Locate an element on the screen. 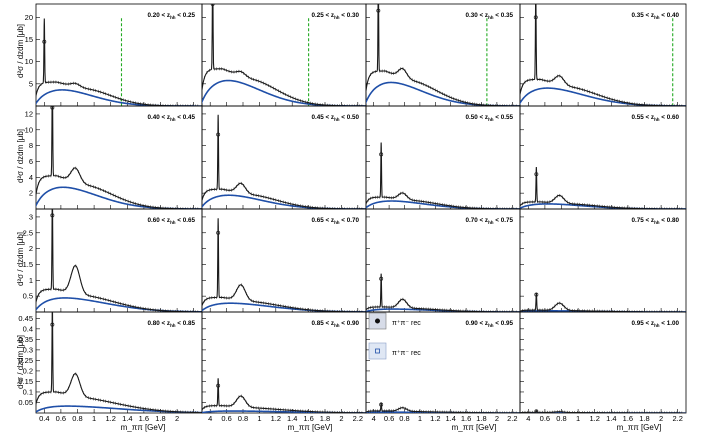 The image size is (702, 434). panel-label: 0.70 < zhh < 0.75 is located at coordinates (489, 221).